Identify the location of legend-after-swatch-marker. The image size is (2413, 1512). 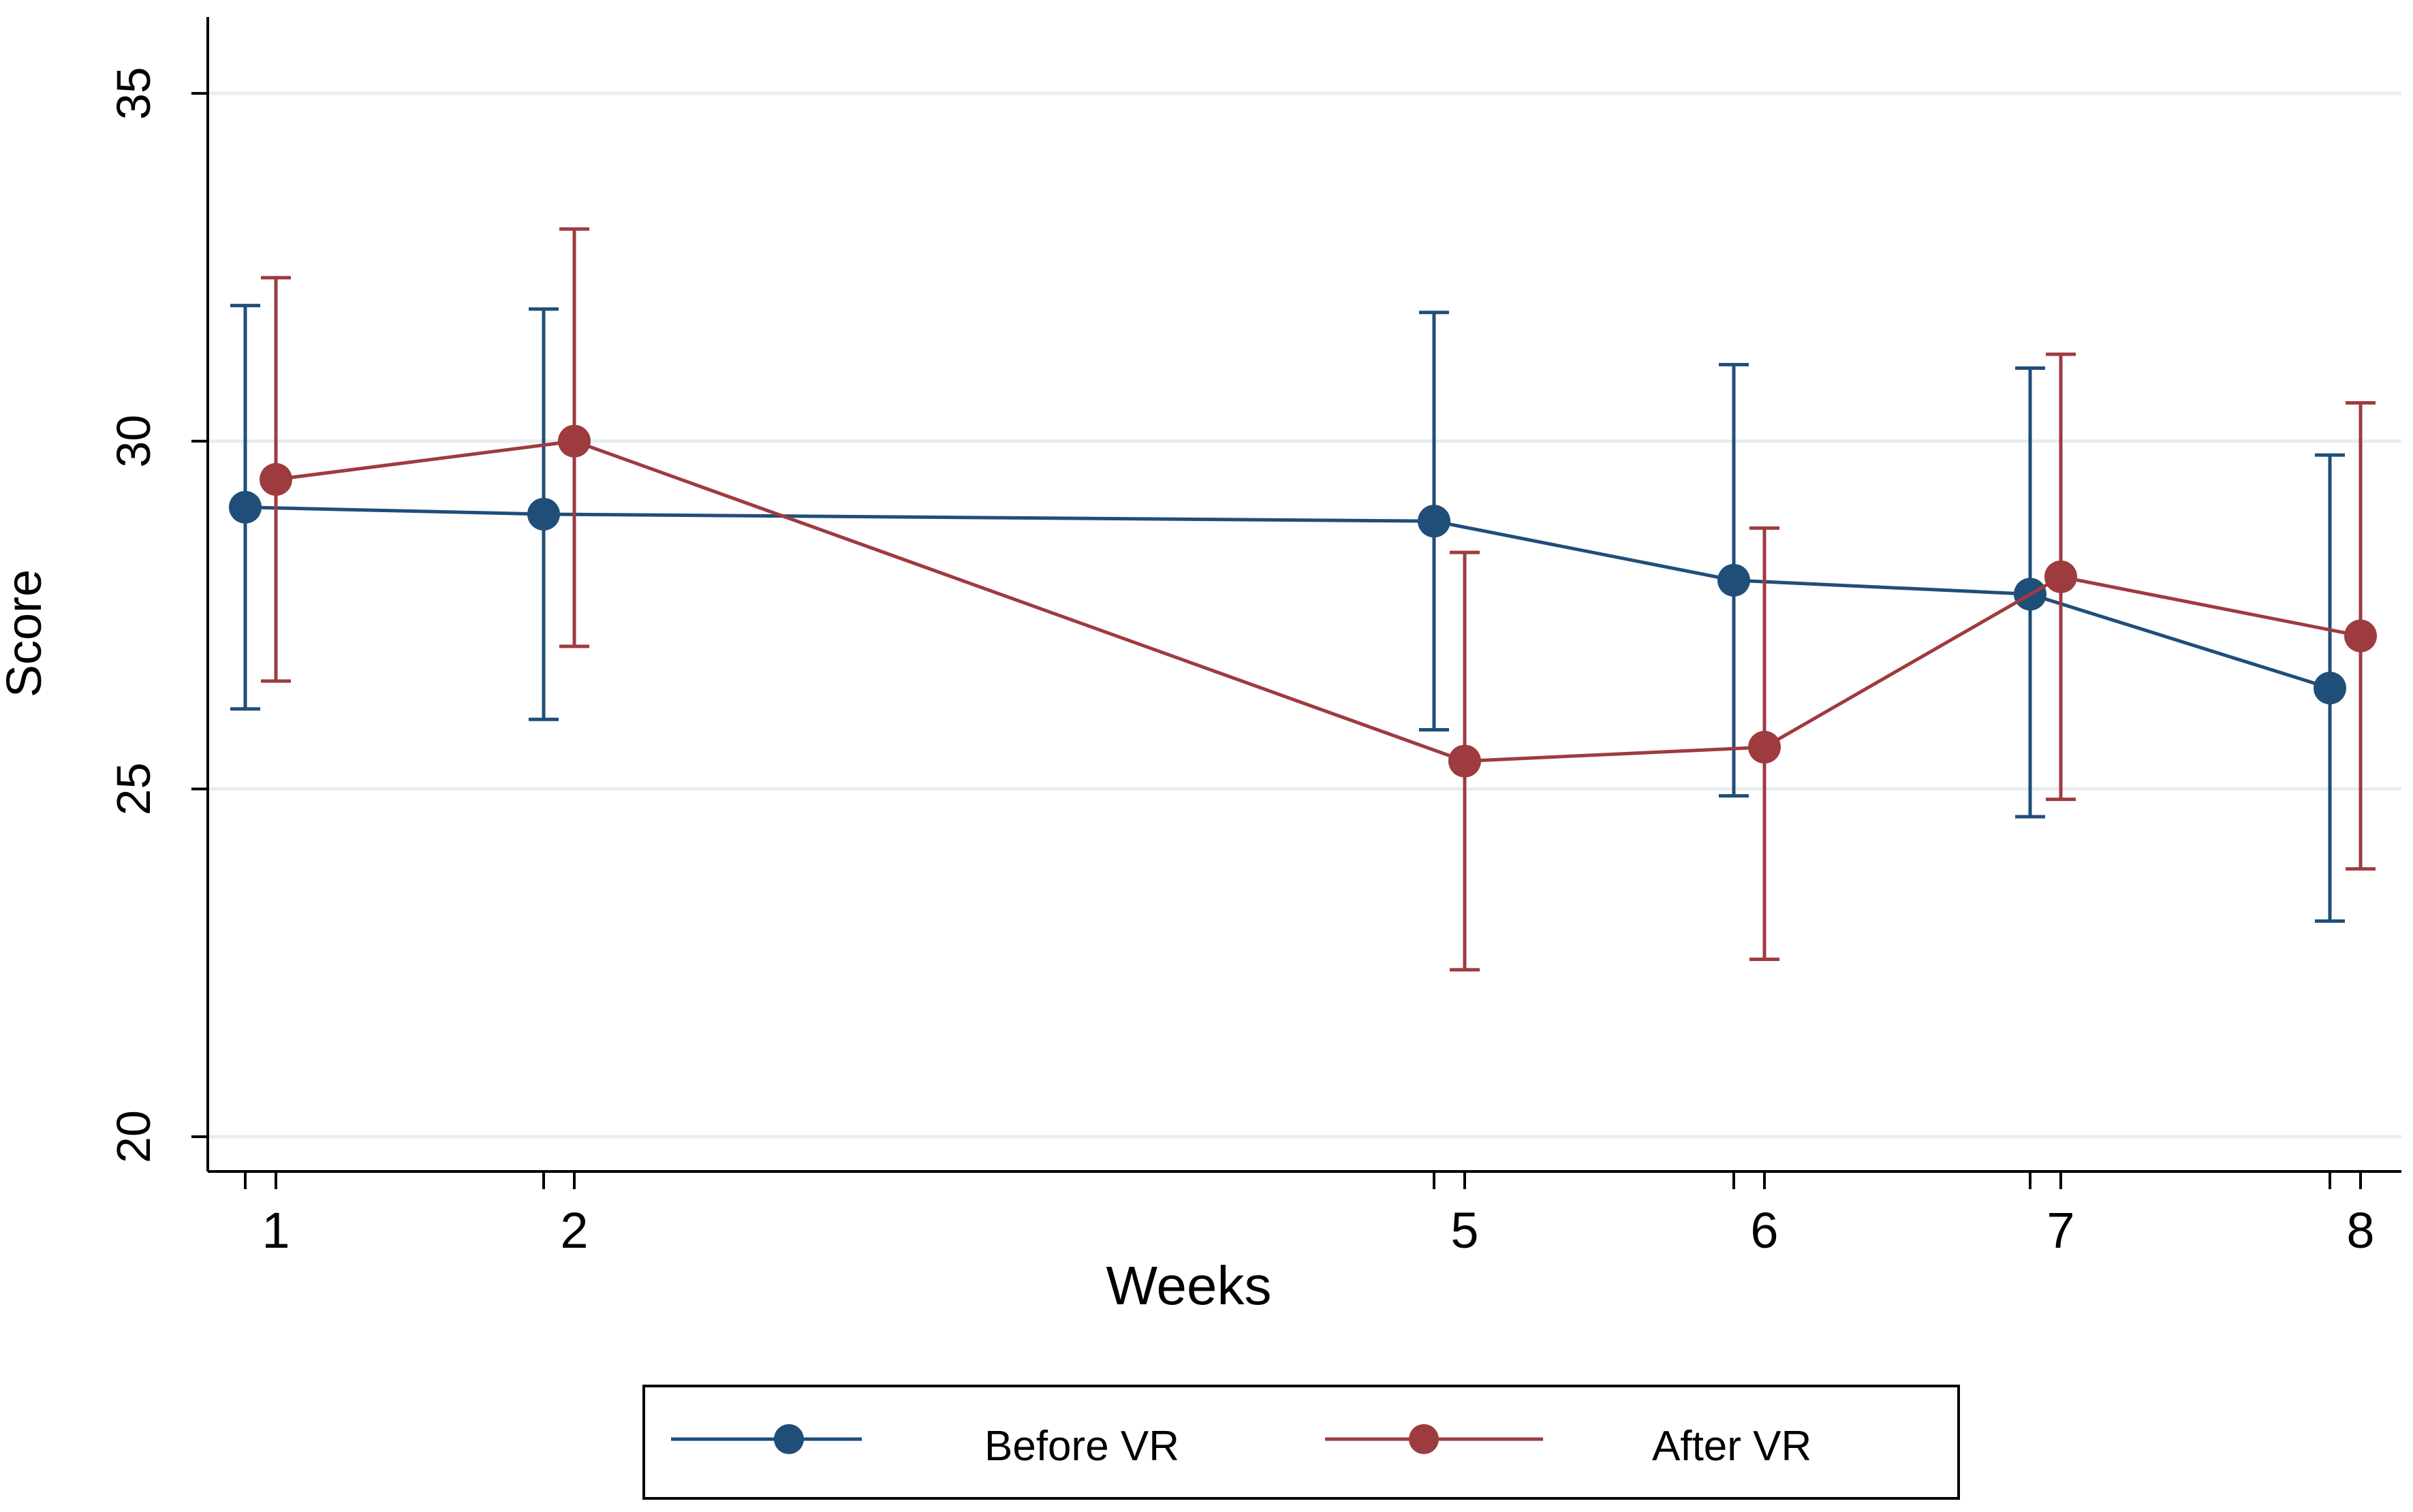
(1424, 1439).